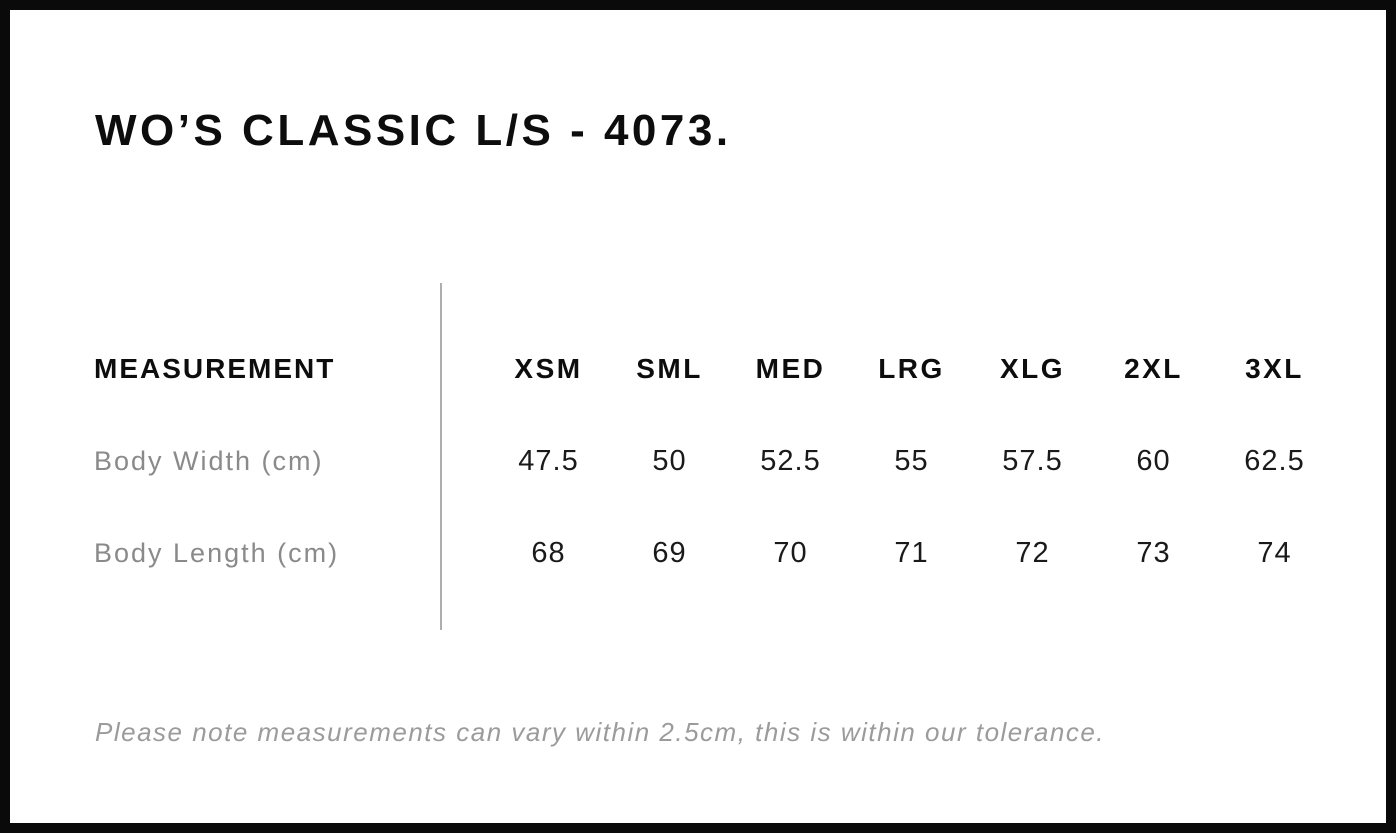  What do you see at coordinates (1274, 368) in the screenshot?
I see `column-header-3xl: 3XL` at bounding box center [1274, 368].